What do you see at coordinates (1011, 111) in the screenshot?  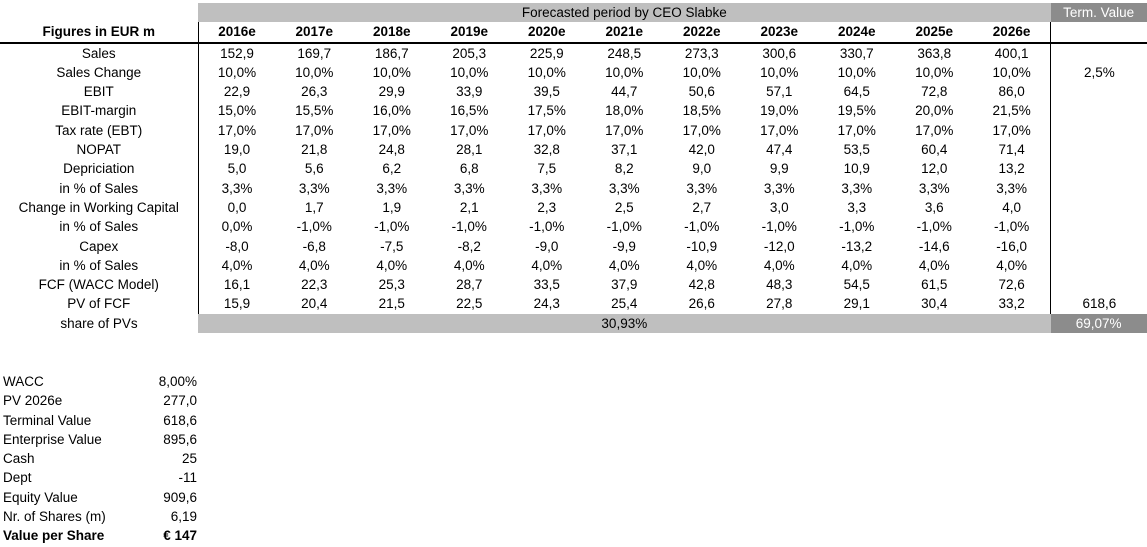 I see `value-cell: 21,5%` at bounding box center [1011, 111].